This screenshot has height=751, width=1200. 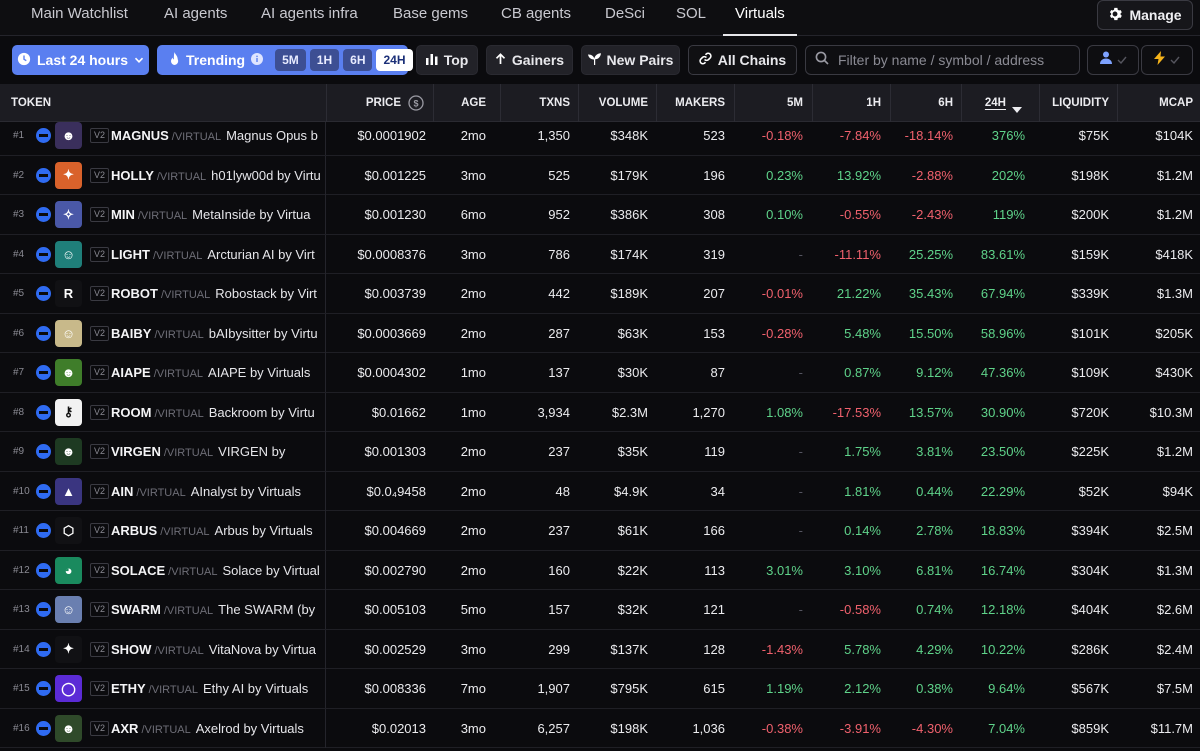 What do you see at coordinates (553, 728) in the screenshot?
I see `cell-txns: 6,257` at bounding box center [553, 728].